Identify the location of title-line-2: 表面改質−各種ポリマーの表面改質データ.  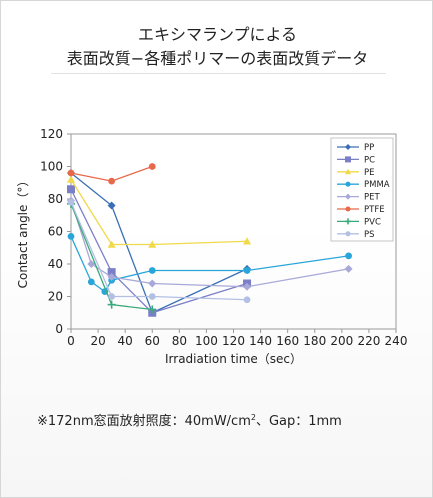
(217, 58).